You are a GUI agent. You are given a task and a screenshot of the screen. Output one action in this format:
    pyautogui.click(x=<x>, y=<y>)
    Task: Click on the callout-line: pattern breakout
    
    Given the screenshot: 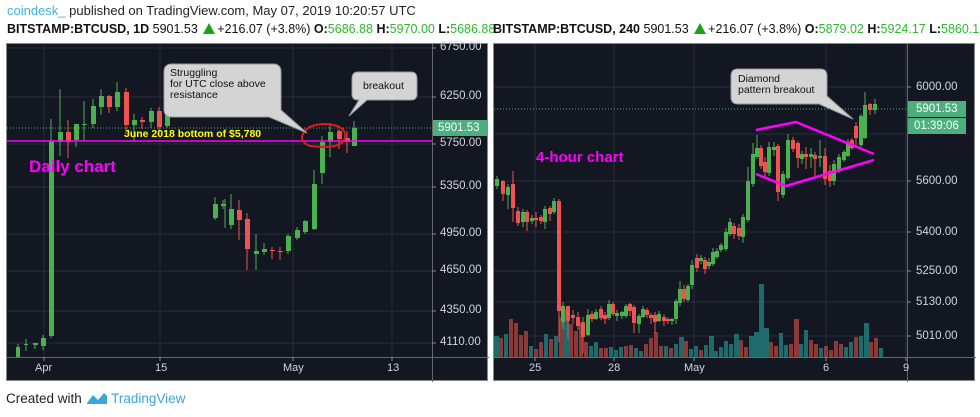 What is the action you would take?
    pyautogui.click(x=776, y=90)
    